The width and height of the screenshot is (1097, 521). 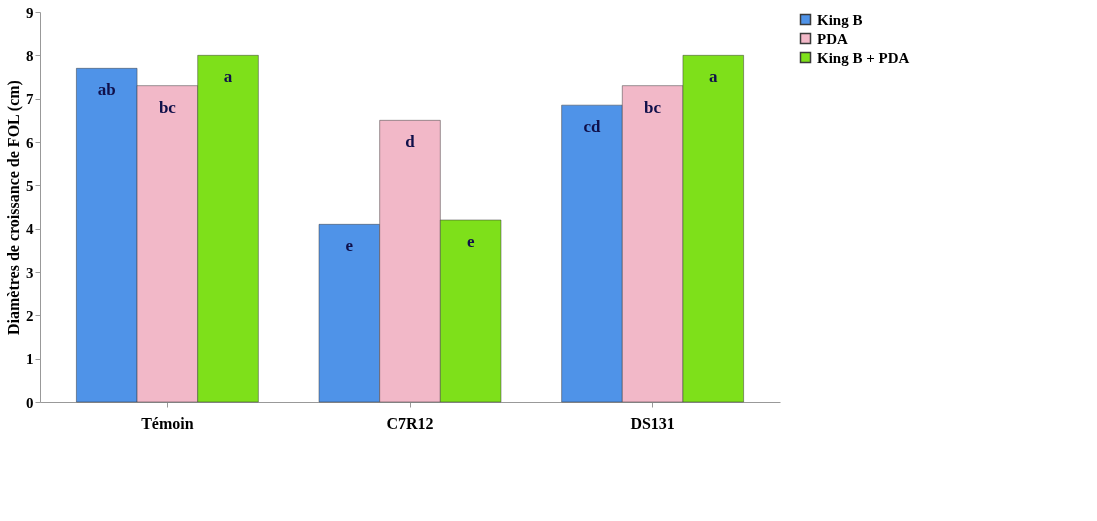 What do you see at coordinates (30, 99) in the screenshot?
I see `y-tick-label: 7` at bounding box center [30, 99].